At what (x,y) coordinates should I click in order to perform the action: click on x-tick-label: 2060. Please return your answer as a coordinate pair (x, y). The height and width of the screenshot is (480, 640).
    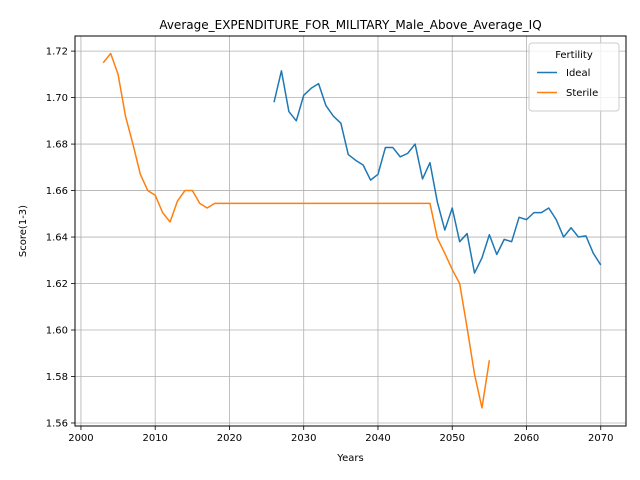
    Looking at the image, I should click on (526, 438).